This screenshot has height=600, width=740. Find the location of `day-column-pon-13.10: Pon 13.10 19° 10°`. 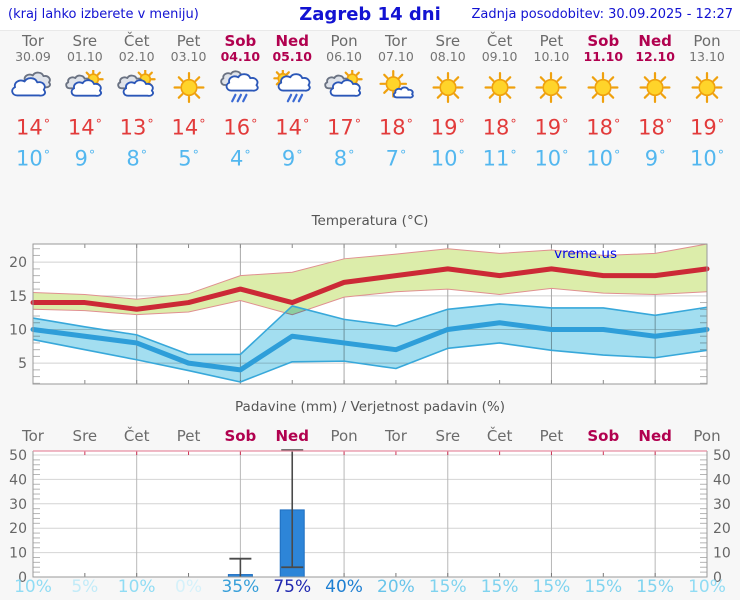

day-column-pon-13.10: Pon 13.10 19° 10° is located at coordinates (707, 102).